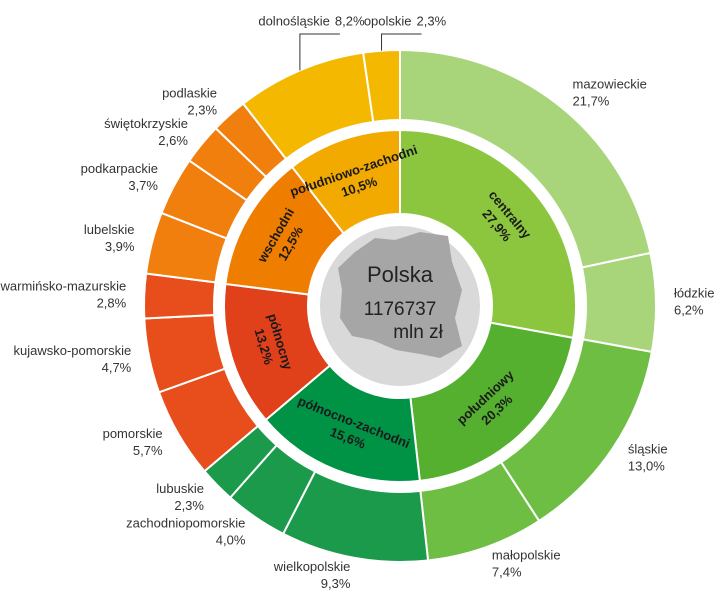 Image resolution: width=720 pixels, height=608 pixels. Describe the element at coordinates (507, 572) in the screenshot. I see `outer-value-label: 7,4%` at that location.